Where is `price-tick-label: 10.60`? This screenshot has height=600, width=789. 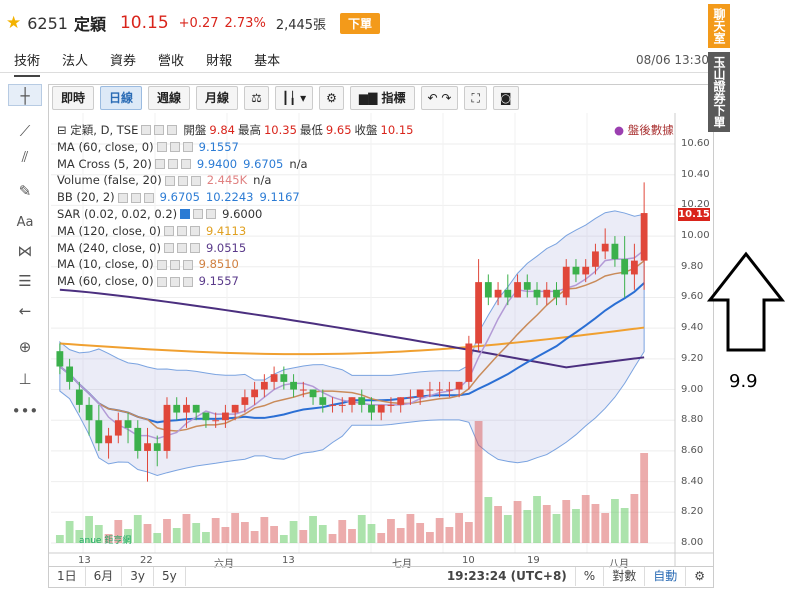 price-tick-label: 10.60 is located at coordinates (695, 143).